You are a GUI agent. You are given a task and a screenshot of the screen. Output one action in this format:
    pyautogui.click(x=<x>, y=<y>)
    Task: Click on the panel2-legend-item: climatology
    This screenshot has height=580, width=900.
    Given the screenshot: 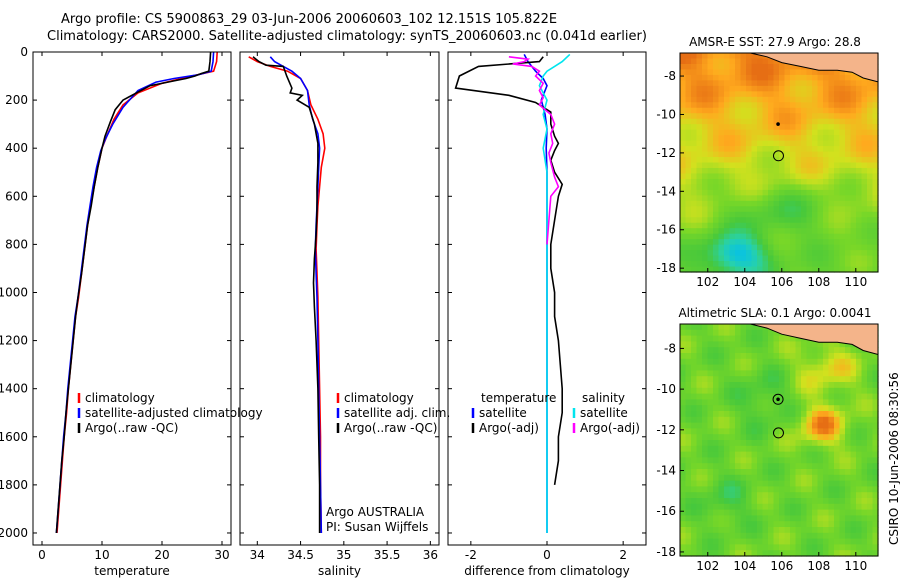 What is the action you would take?
    pyautogui.click(x=379, y=398)
    